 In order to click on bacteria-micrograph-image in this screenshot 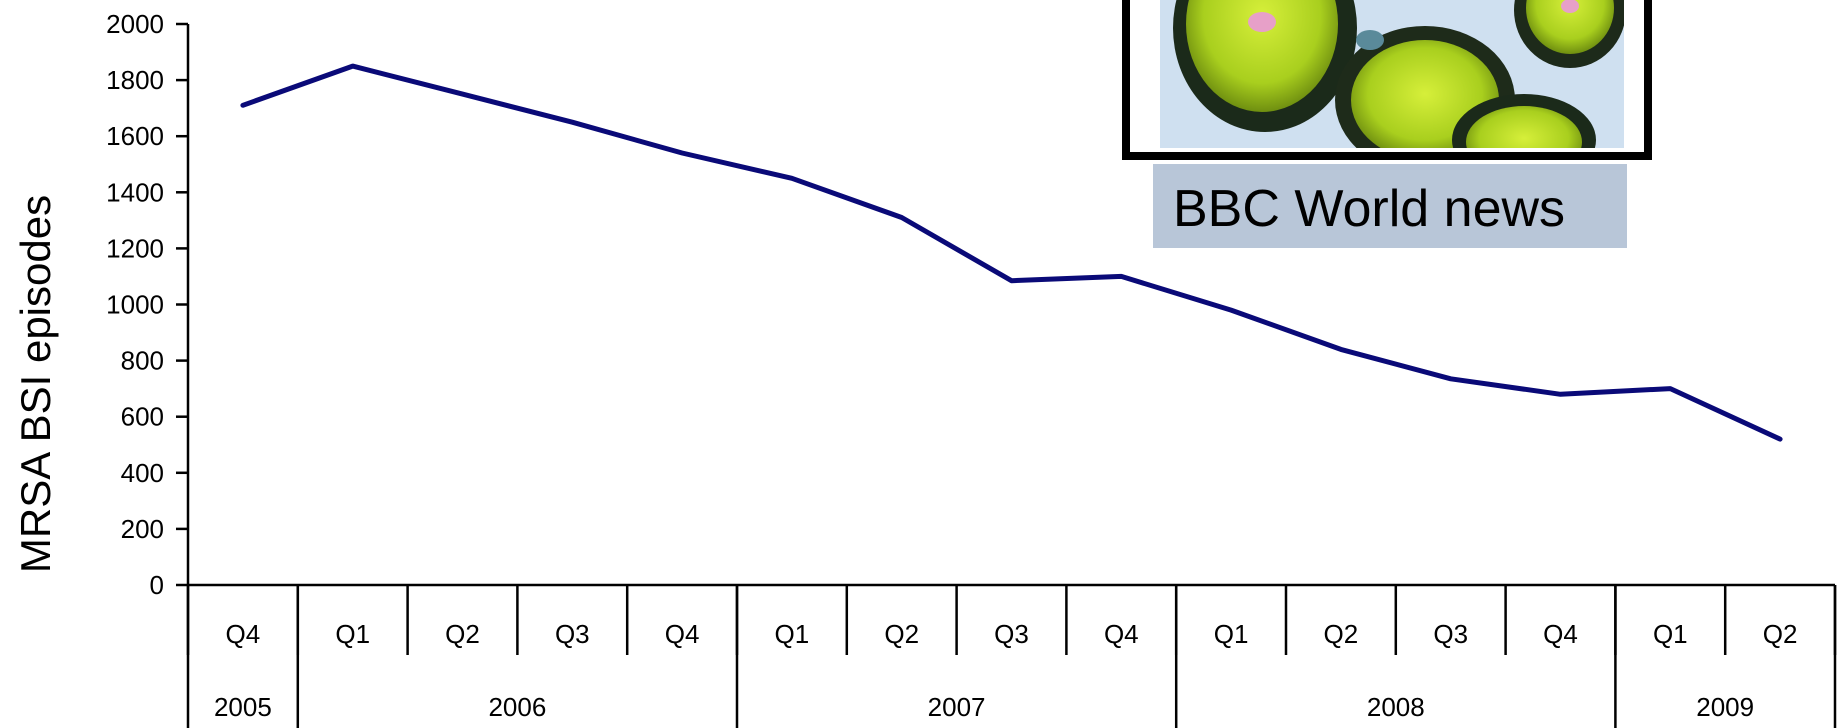, I will do `click(1392, 74)`.